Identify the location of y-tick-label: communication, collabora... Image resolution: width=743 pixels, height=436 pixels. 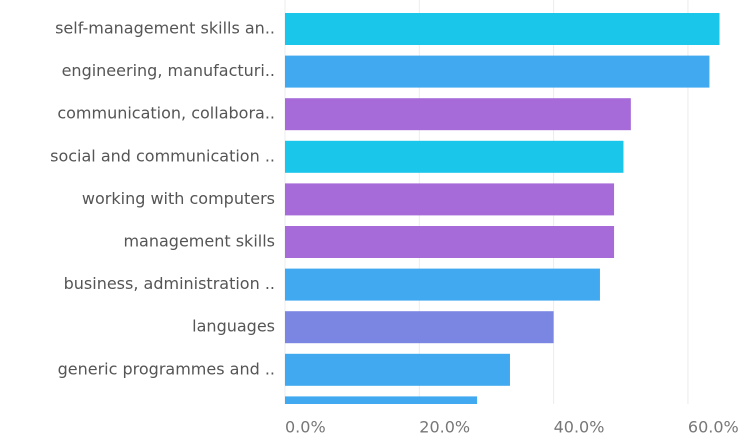
(166, 113).